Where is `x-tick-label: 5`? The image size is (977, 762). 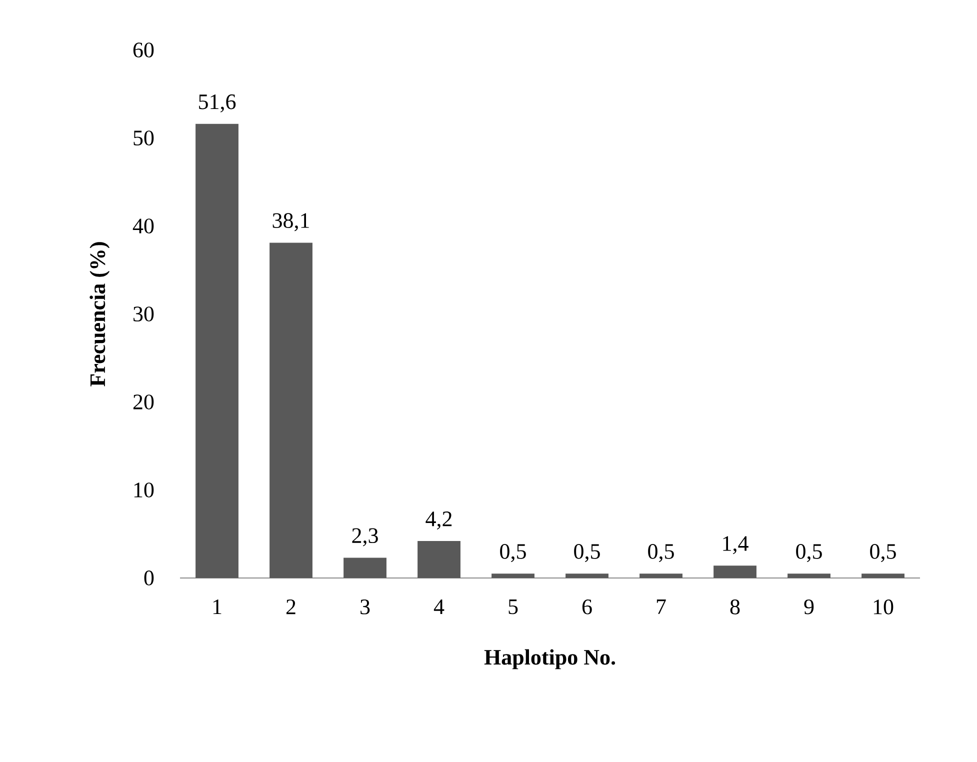 x-tick-label: 5 is located at coordinates (513, 607).